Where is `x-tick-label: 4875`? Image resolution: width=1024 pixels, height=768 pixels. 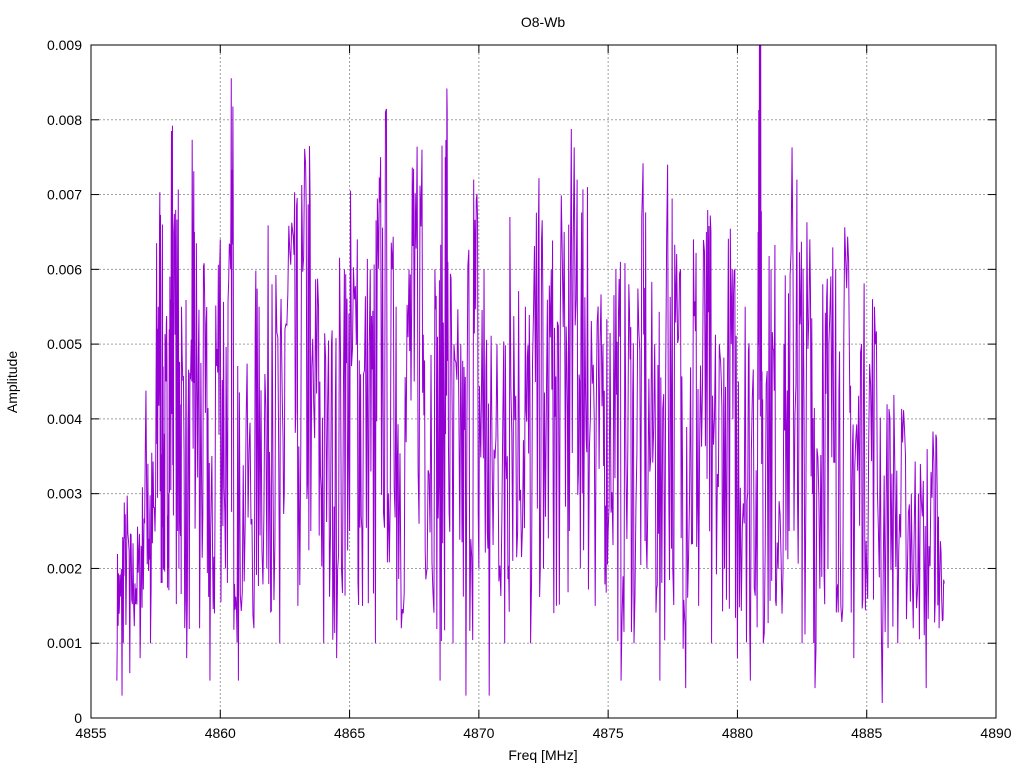
x-tick-label: 4875 is located at coordinates (608, 733).